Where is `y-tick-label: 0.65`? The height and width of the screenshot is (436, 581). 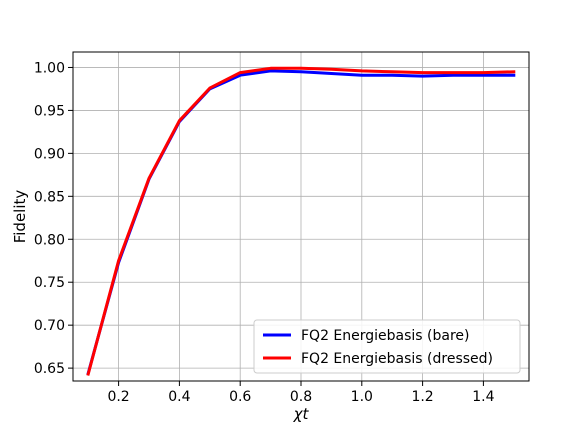 y-tick-label: 0.65 is located at coordinates (49, 369).